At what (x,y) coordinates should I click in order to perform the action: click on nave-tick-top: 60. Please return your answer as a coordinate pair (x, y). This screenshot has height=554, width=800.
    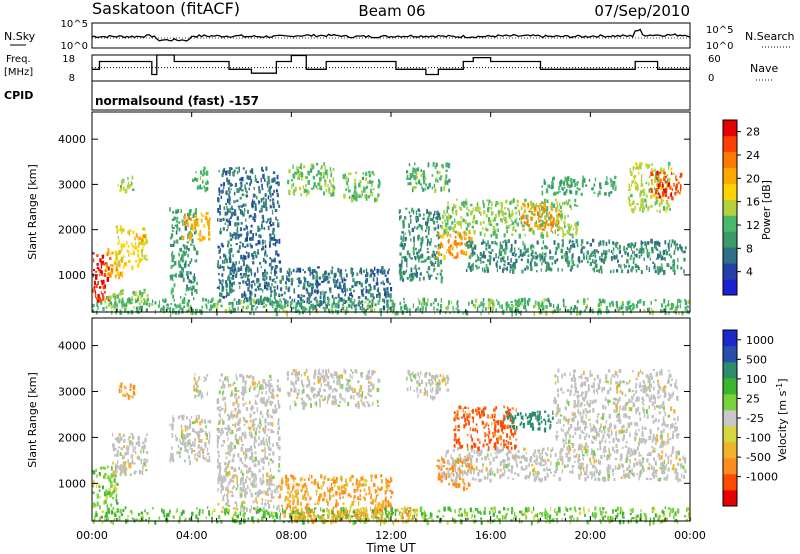
    Looking at the image, I should click on (714, 59).